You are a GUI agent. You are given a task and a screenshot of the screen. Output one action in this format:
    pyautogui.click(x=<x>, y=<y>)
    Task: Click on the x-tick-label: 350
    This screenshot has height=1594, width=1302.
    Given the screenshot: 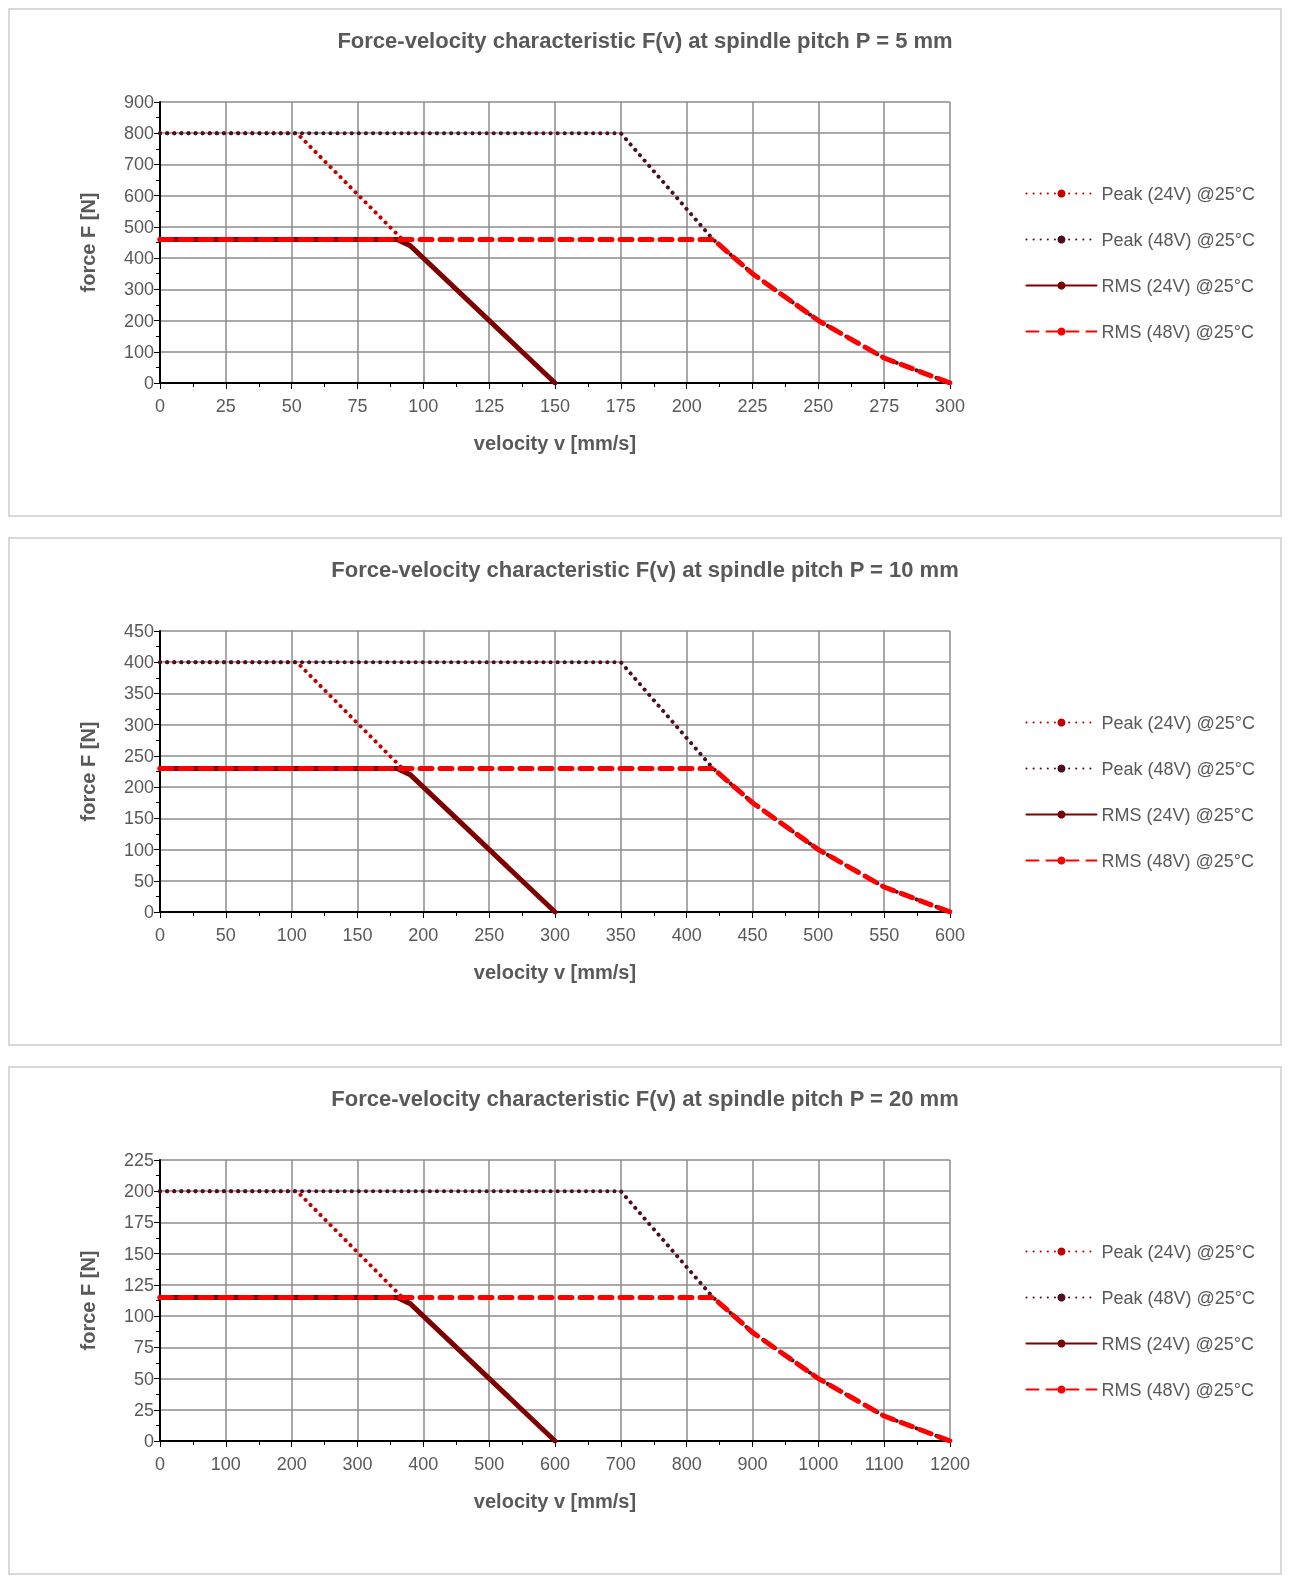 What is the action you would take?
    pyautogui.click(x=620, y=935)
    